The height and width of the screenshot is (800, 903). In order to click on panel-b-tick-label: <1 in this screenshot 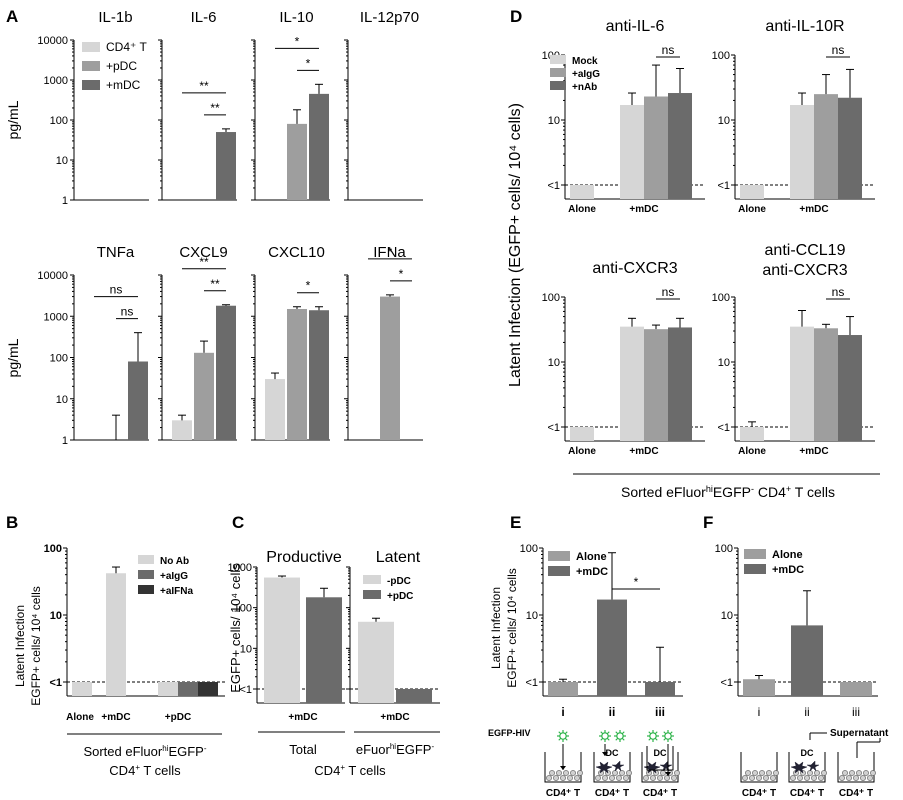, I will do `click(55, 683)`.